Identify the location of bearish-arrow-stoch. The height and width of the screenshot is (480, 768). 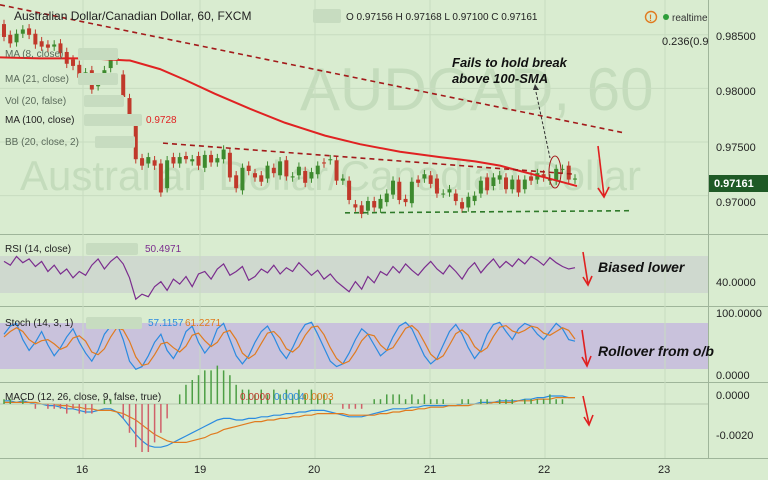
(586, 348).